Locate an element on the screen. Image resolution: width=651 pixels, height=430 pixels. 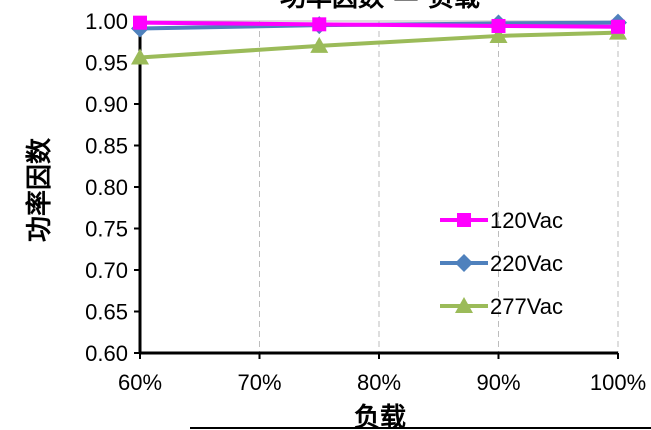
legend-label-277Vac: 277Vac is located at coordinates (526, 306).